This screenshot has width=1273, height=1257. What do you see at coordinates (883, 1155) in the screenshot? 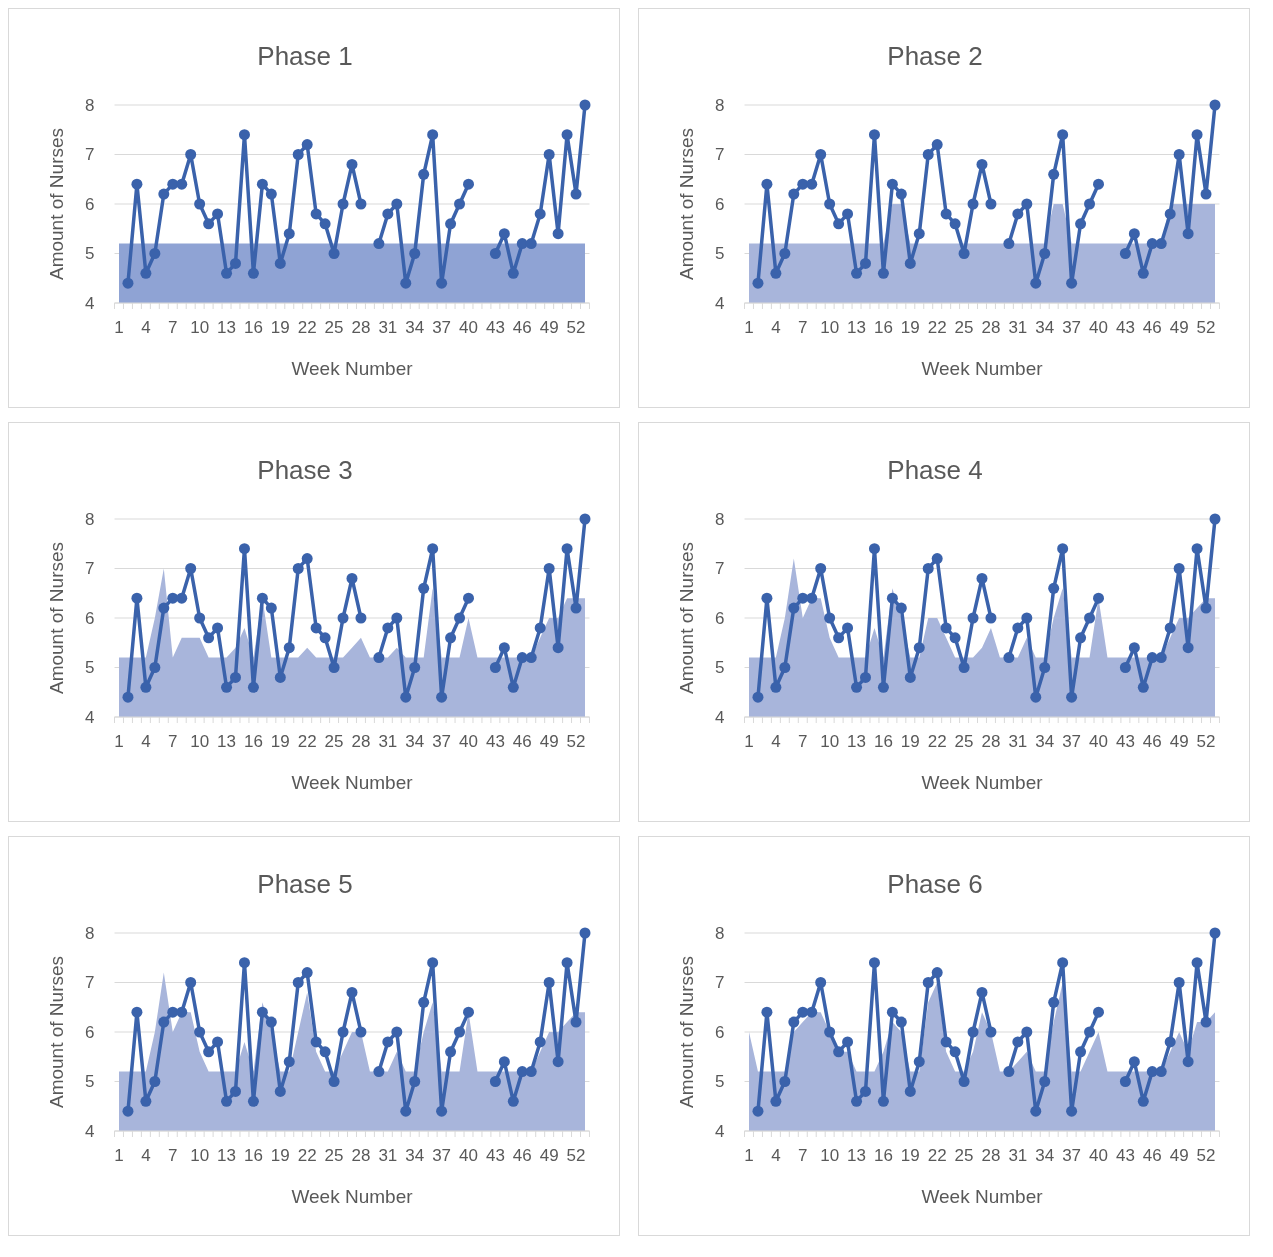
I see `x-tick-label: 16` at bounding box center [883, 1155].